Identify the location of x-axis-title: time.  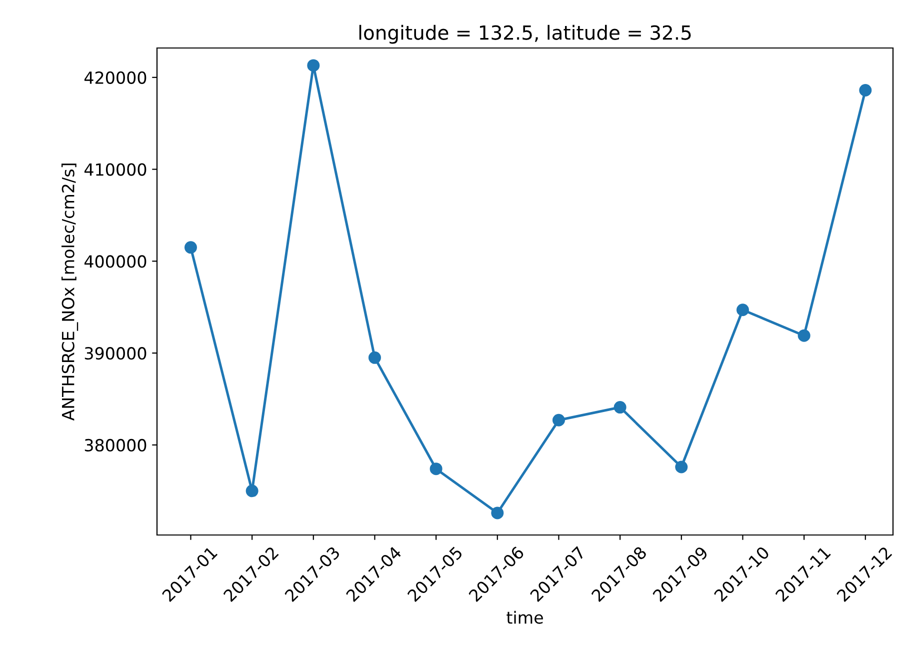
(524, 617).